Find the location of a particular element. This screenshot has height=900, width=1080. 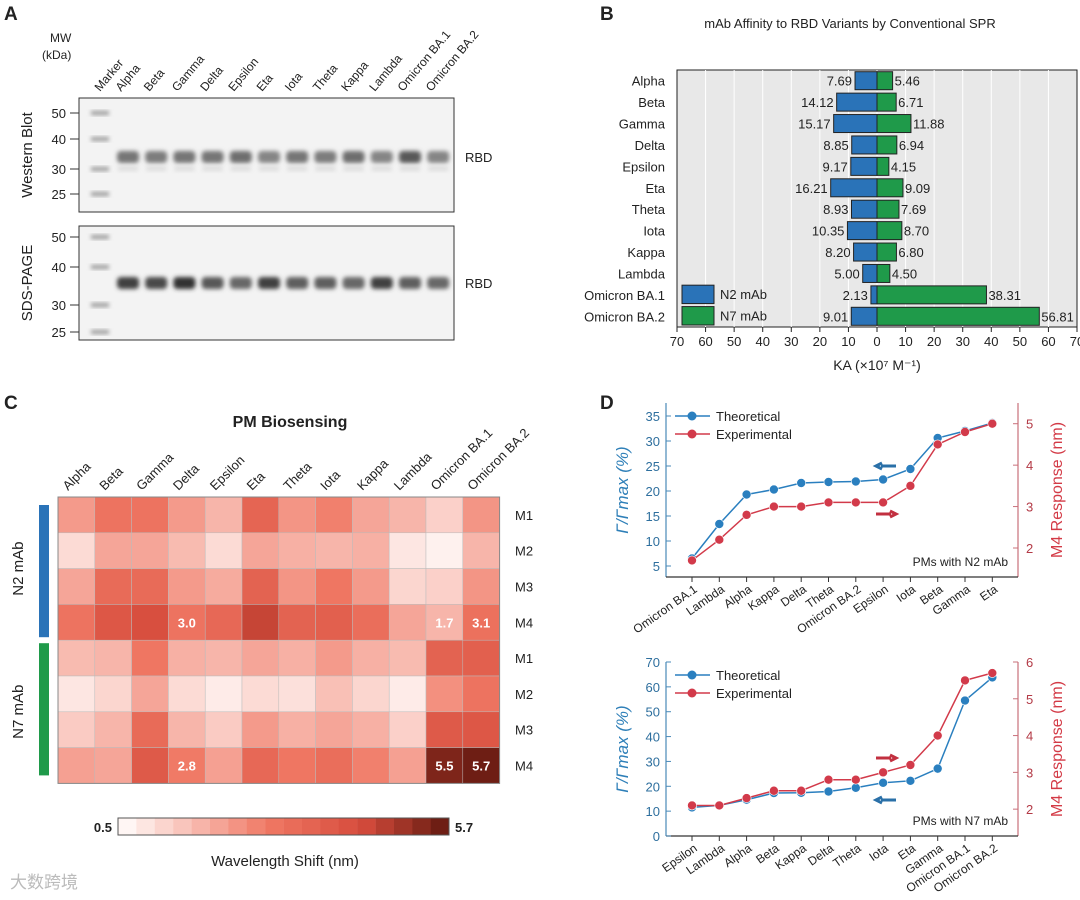

y-tick-label: 10 is located at coordinates (653, 541).